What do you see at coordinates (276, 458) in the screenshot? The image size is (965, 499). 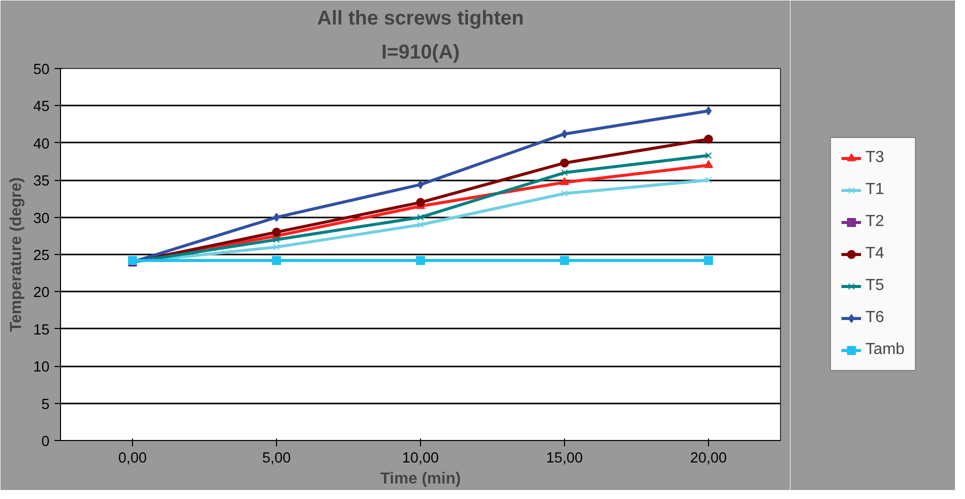 I see `x-tick-label: 5,00` at bounding box center [276, 458].